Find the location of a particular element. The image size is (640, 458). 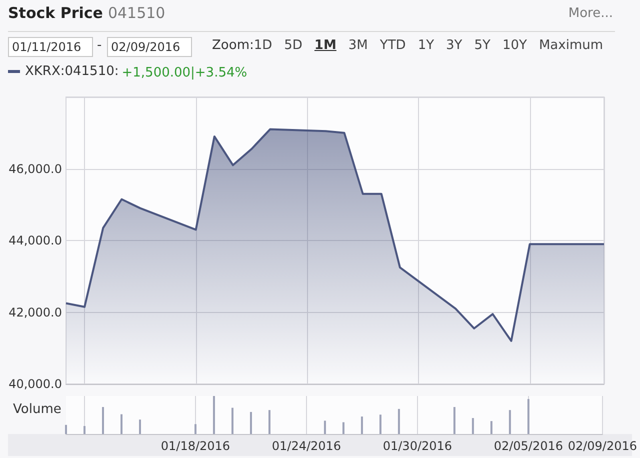

date-field: 02/09/2016 is located at coordinates (149, 47).